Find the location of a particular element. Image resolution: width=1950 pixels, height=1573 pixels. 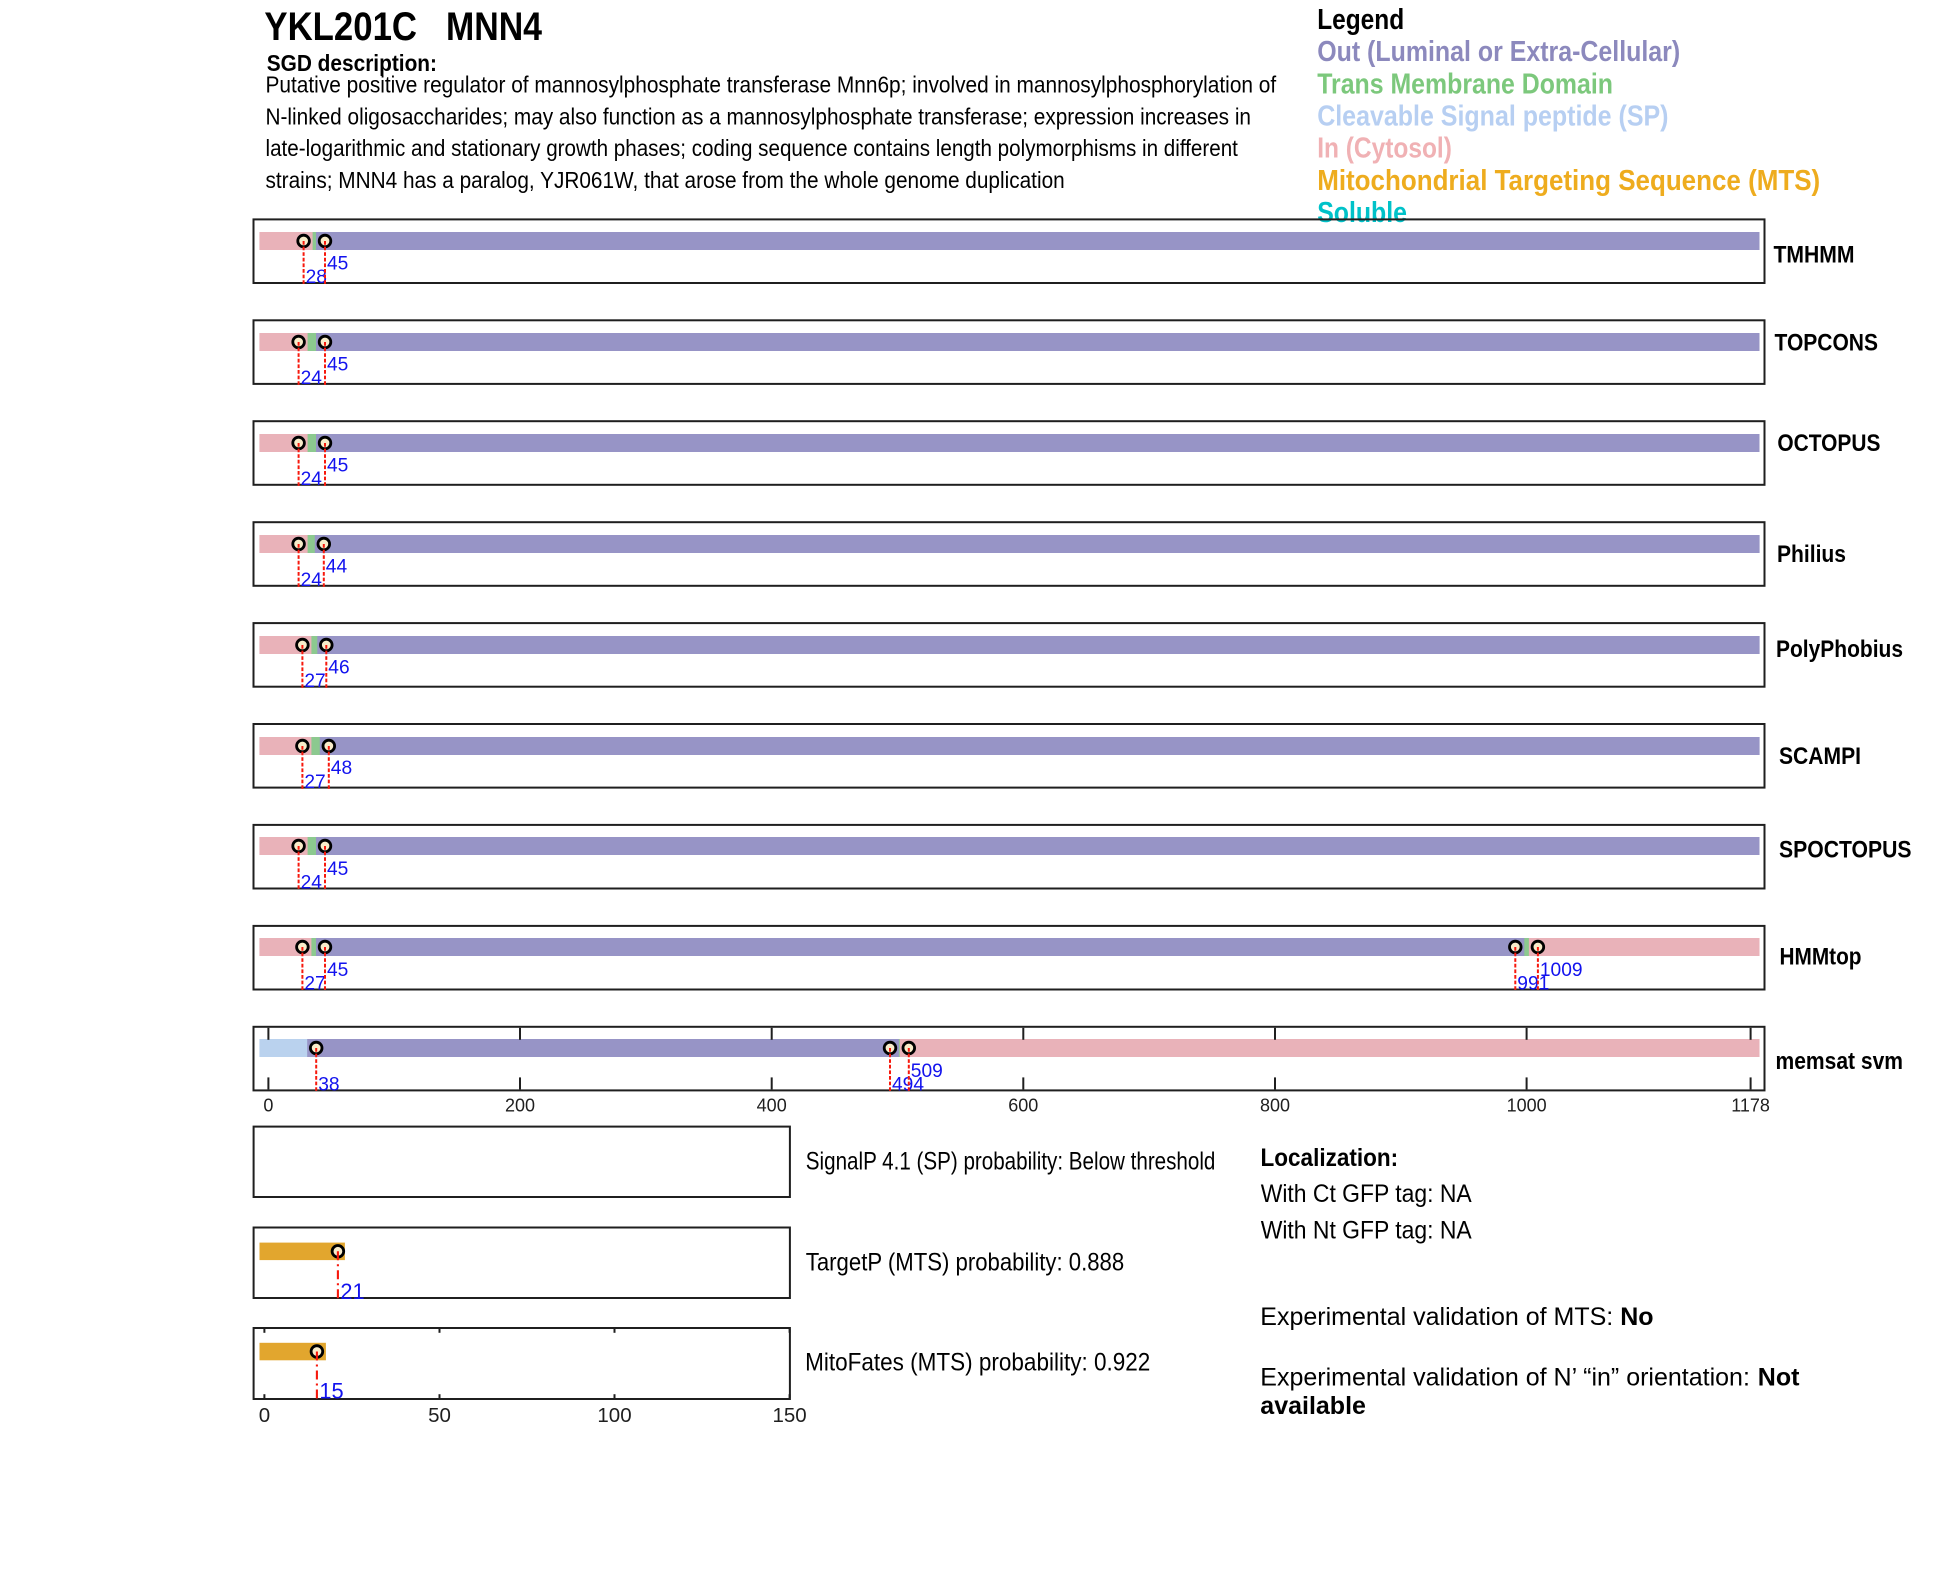

svg-text: TMHMM is located at coordinates (1814, 254).